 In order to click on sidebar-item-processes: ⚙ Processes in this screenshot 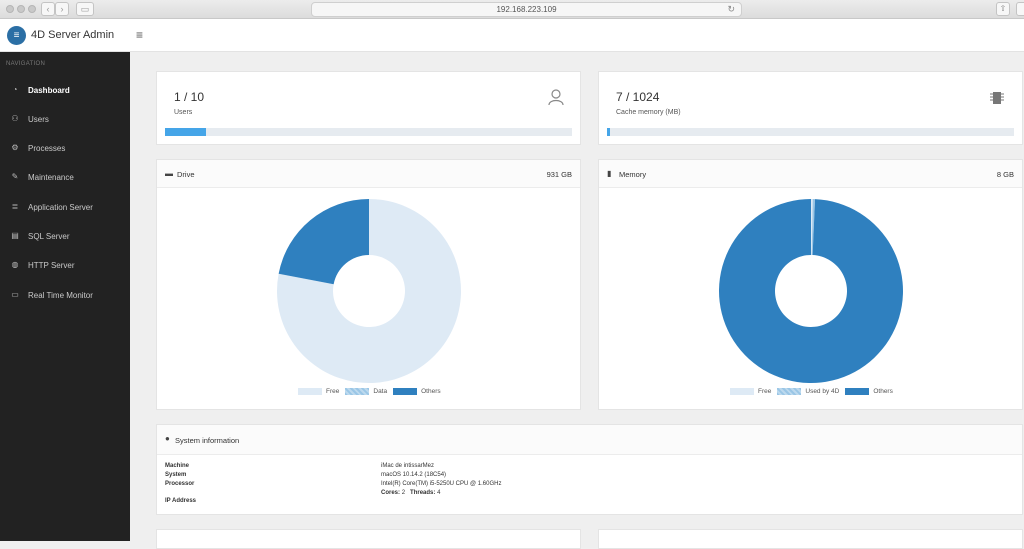, I will do `click(65, 149)`.